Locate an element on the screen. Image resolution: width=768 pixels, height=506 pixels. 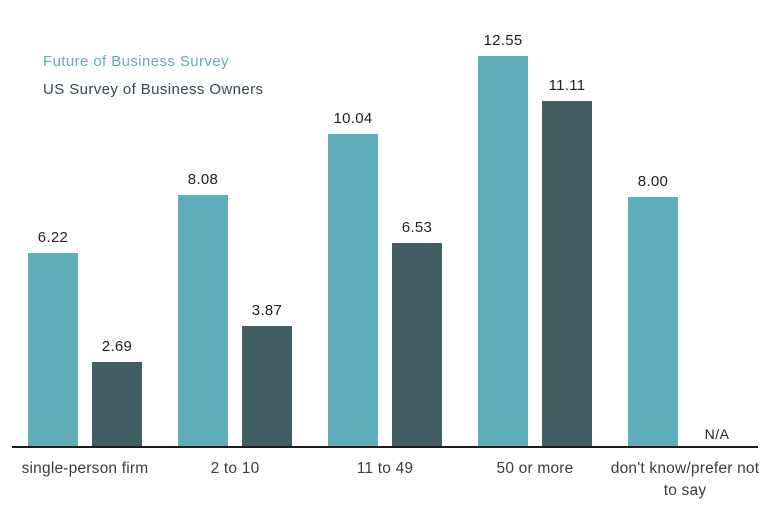
legend-series-2: US Survey of Business Owners is located at coordinates (153, 89).